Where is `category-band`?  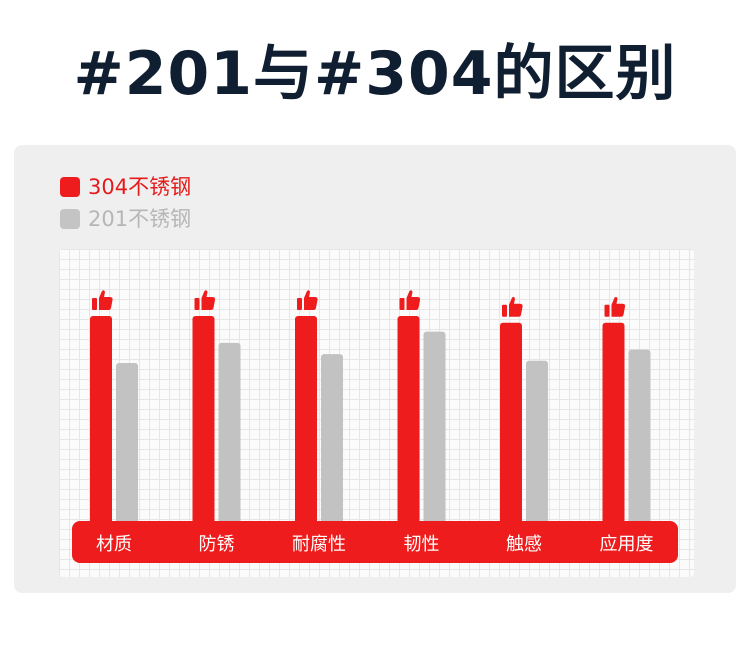 category-band is located at coordinates (375, 542).